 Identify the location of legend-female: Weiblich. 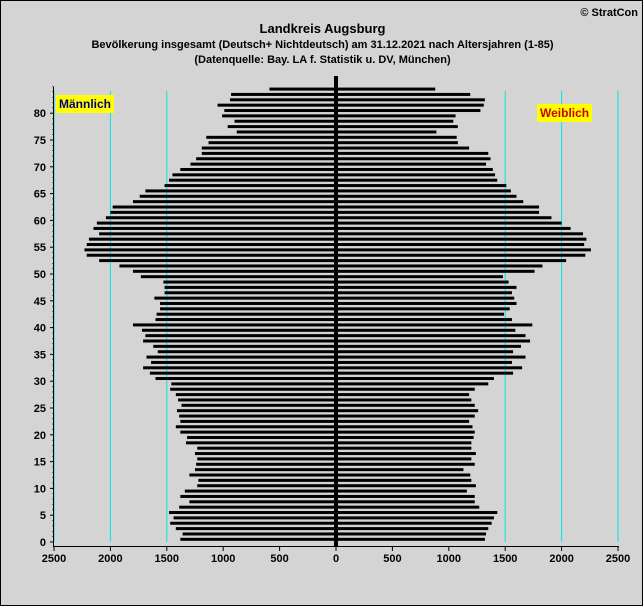
(565, 113).